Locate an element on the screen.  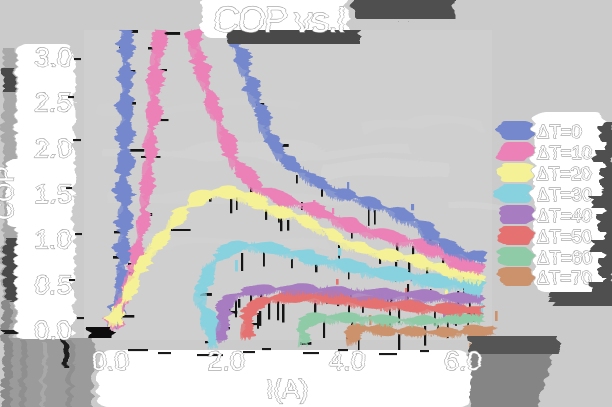
svg-text: ΔT=50 is located at coordinates (563, 236).